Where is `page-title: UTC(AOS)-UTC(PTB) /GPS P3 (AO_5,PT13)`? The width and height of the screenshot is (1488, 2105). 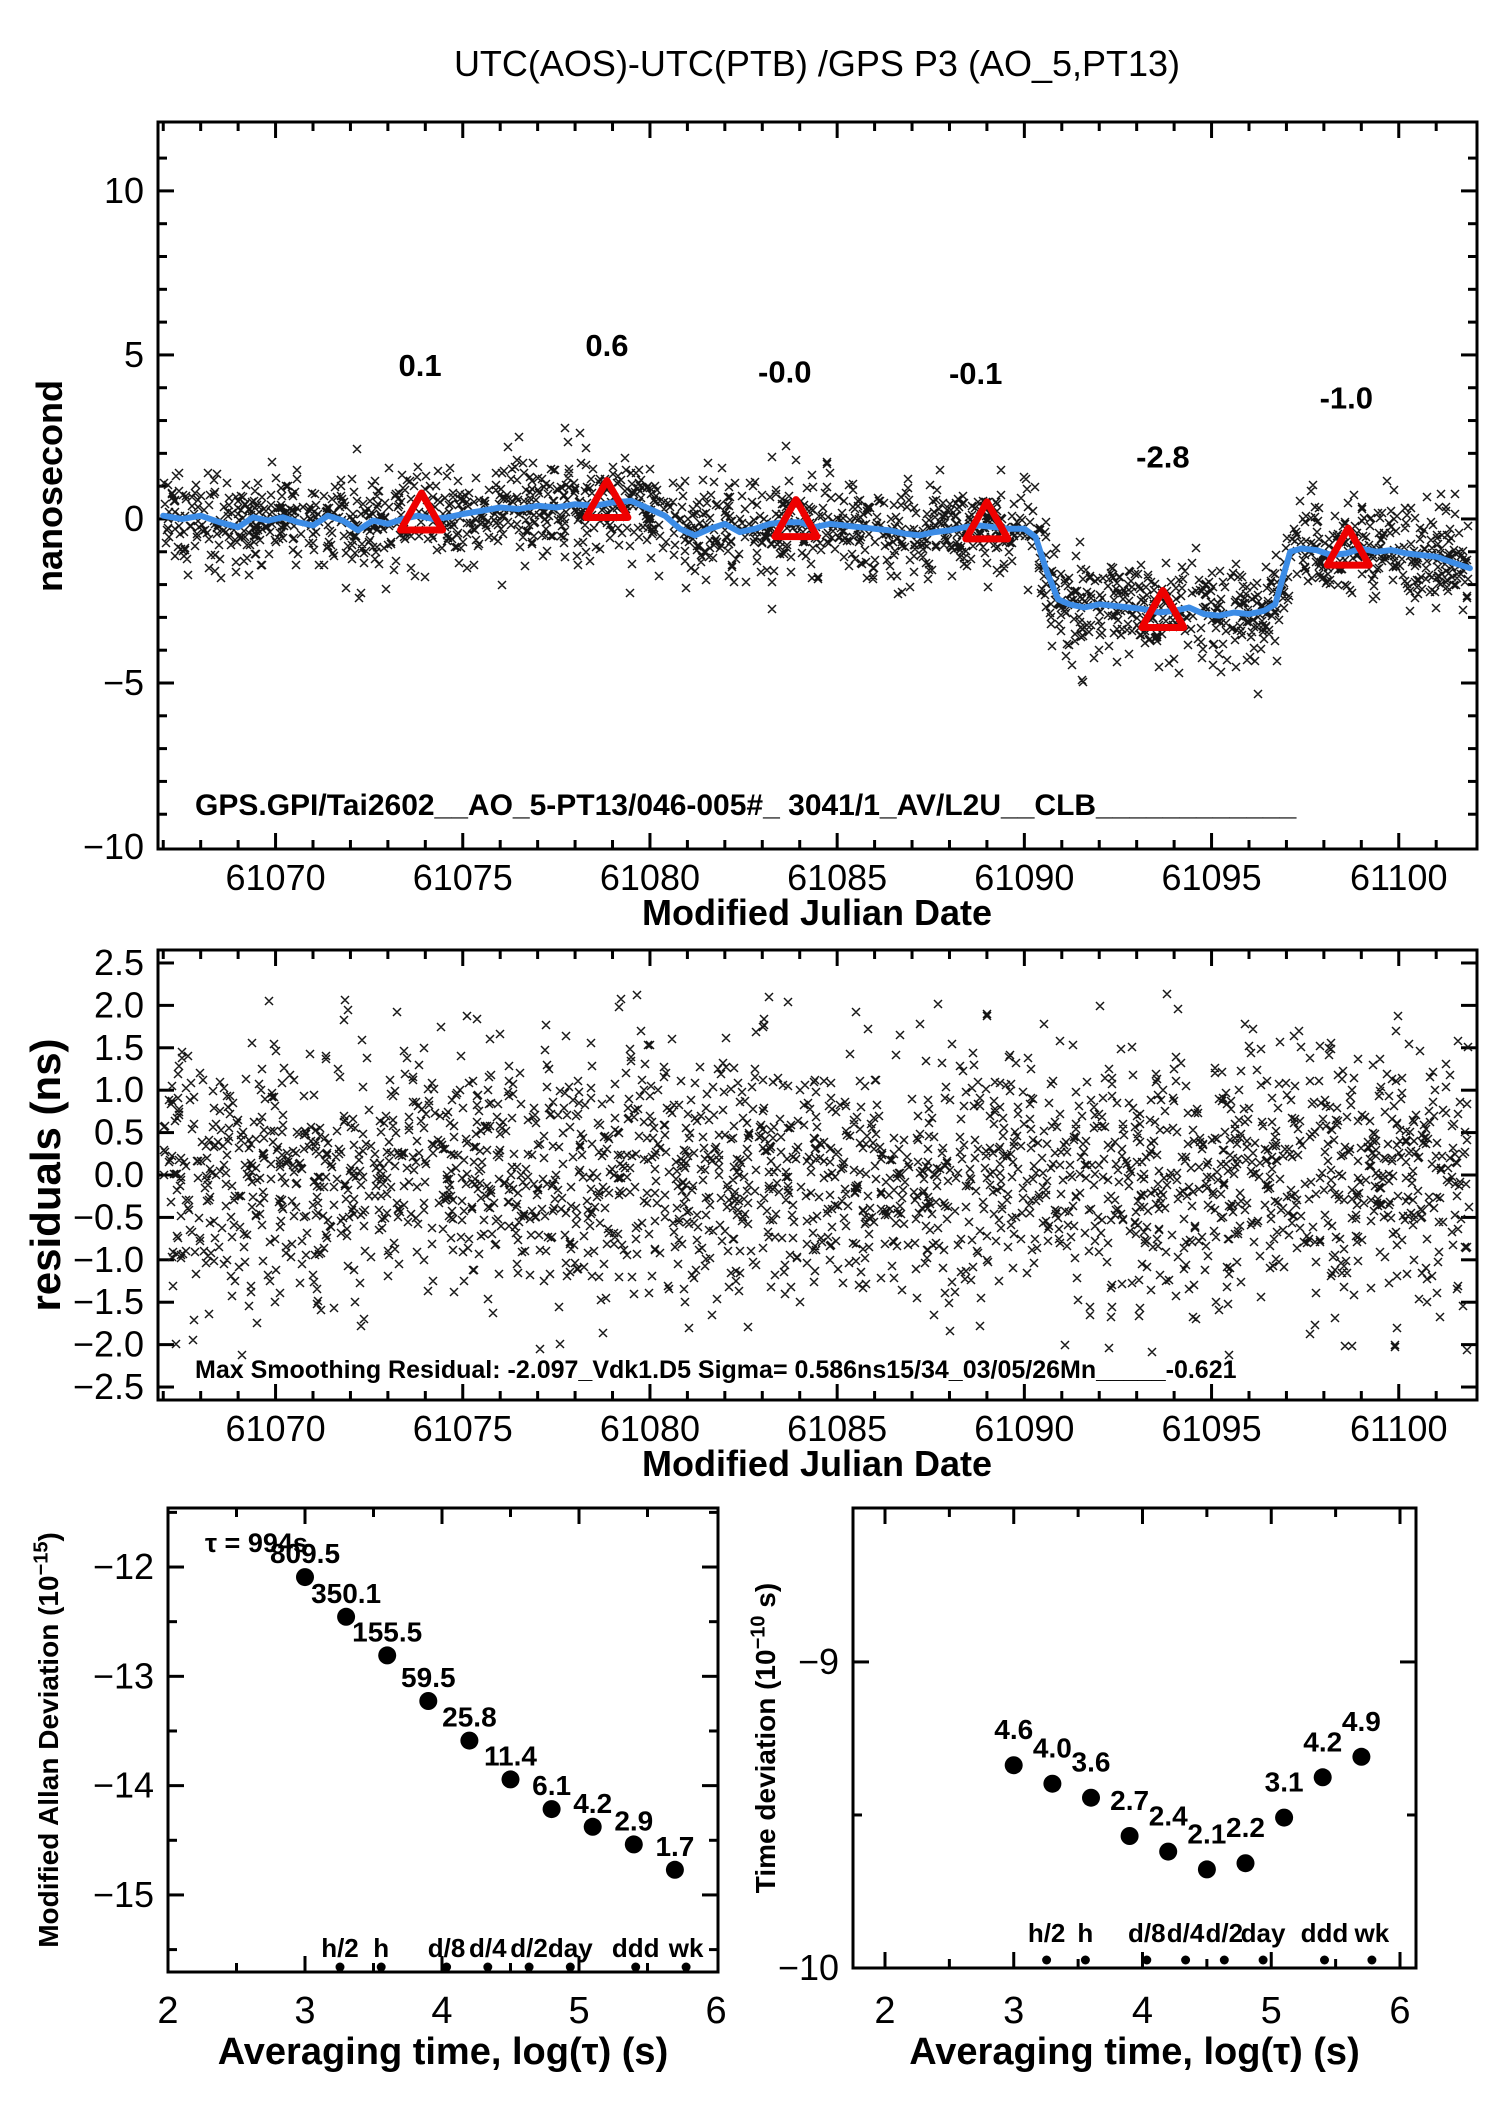
page-title: UTC(AOS)-UTC(PTB) /GPS P3 (AO_5,PT13) is located at coordinates (817, 63).